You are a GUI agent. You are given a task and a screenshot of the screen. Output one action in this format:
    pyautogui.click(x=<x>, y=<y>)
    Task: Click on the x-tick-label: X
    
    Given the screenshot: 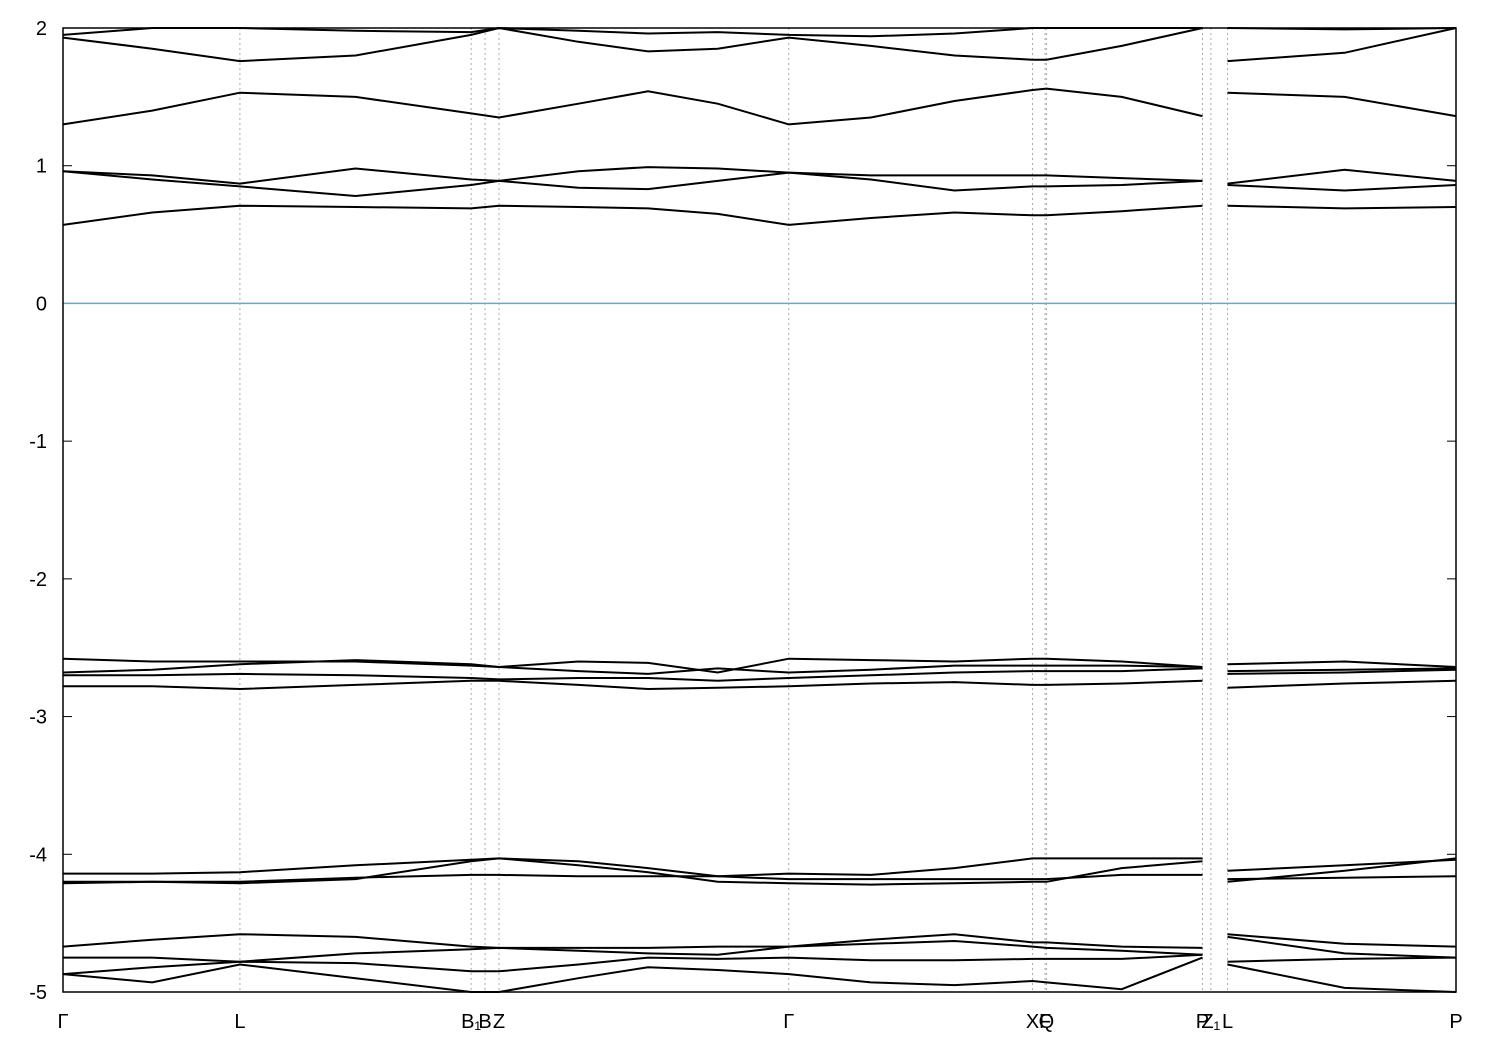 What is the action you would take?
    pyautogui.click(x=1032, y=1022)
    